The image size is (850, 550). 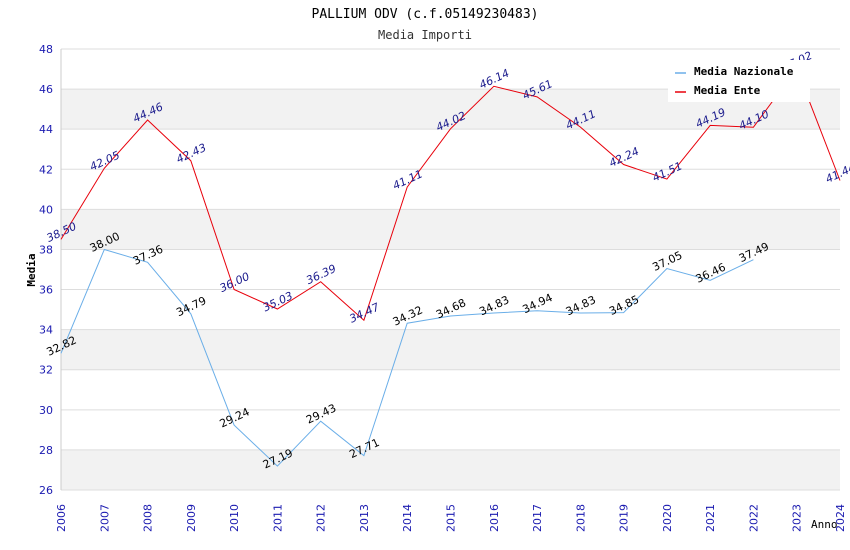 What do you see at coordinates (408, 179) in the screenshot?
I see `data-label: 41.11` at bounding box center [408, 179].